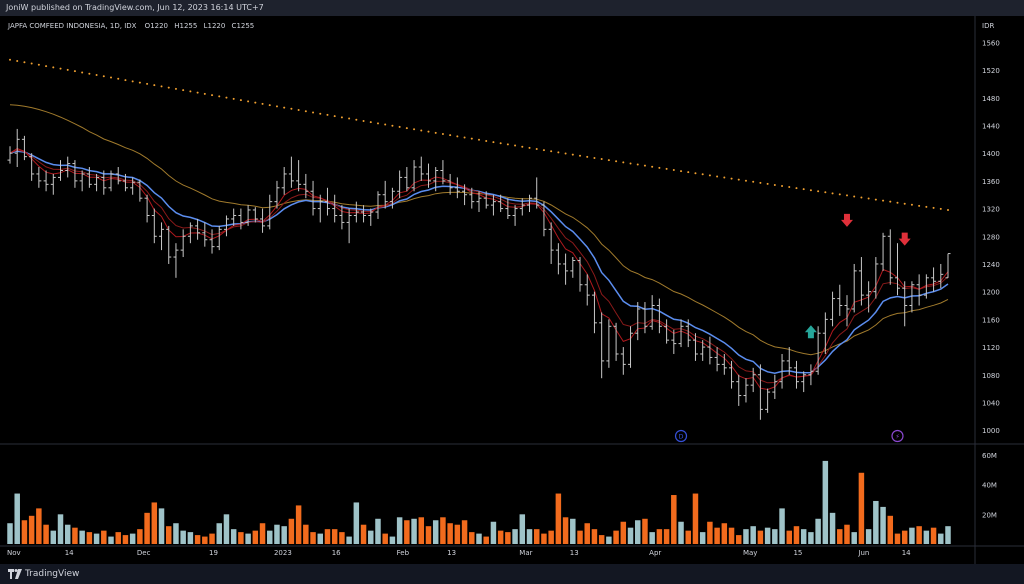 The width and height of the screenshot is (1024, 584). I want to click on price-tick-label: 1040, so click(991, 403).